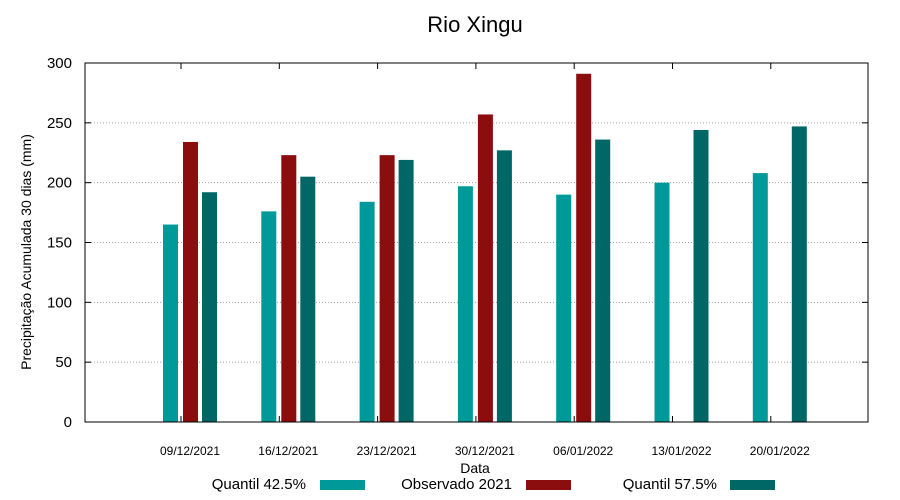 This screenshot has height=500, width=900. I want to click on y-tick-label: 100, so click(59, 302).